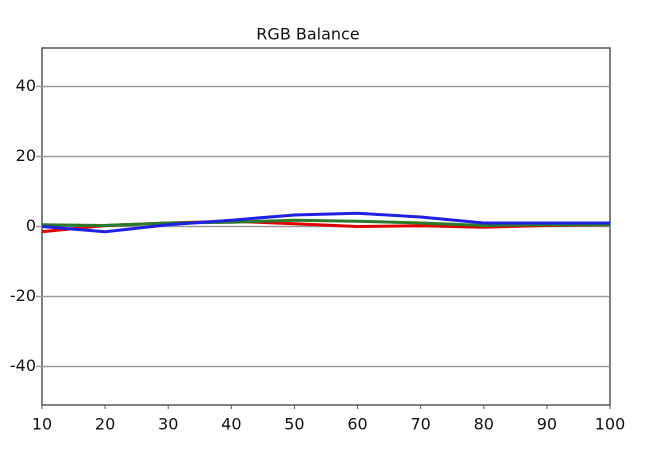  I want to click on x-tick-label: 70, so click(420, 424).